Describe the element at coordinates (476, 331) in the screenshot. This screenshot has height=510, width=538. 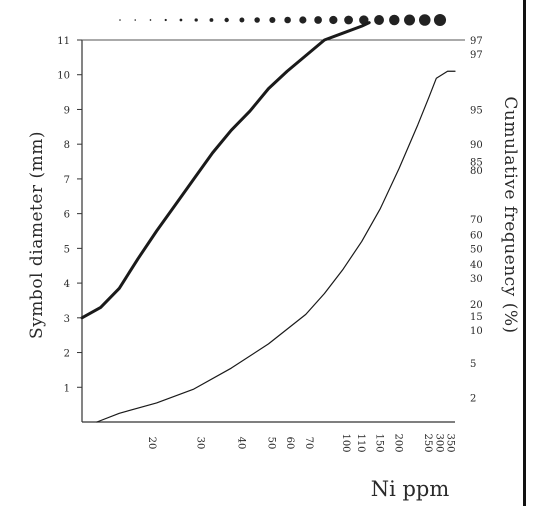
I see `y2-tick-label: 10` at that location.